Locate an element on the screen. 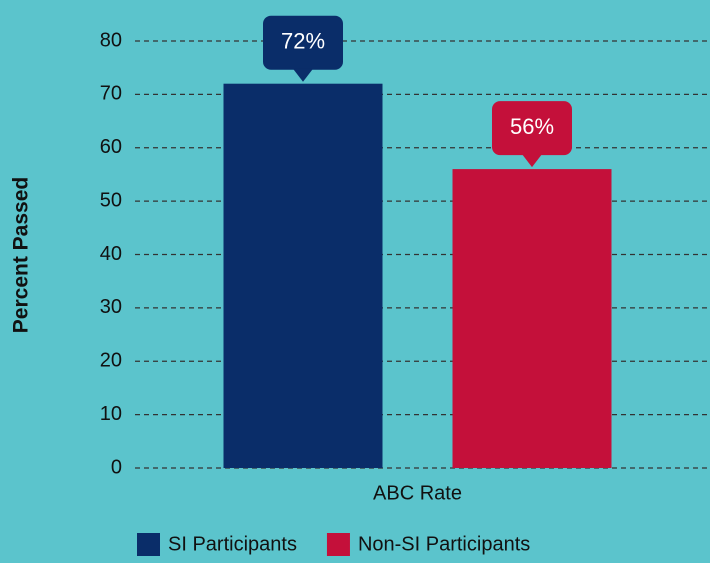  y-tick-label: 60 is located at coordinates (111, 147).